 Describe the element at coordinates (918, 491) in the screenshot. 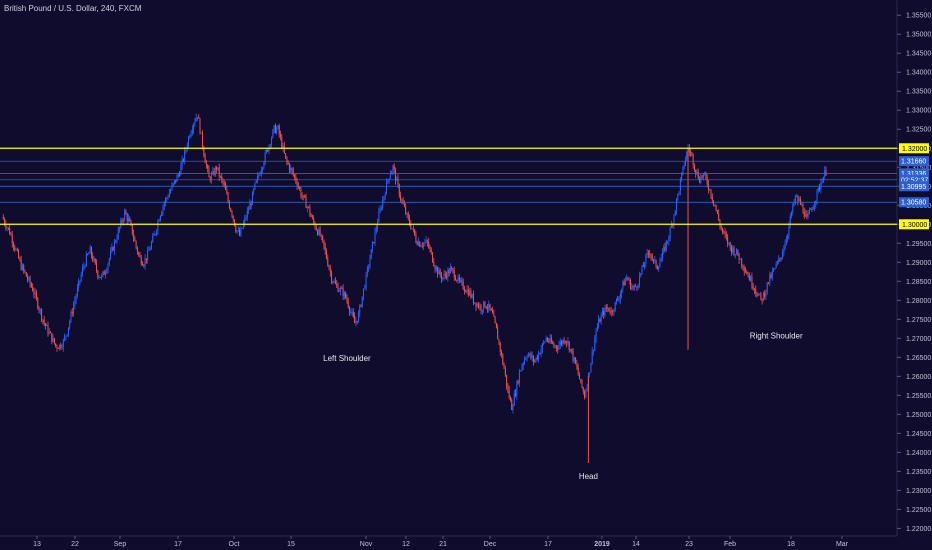

I see `y-tick-label: 1.23000` at that location.